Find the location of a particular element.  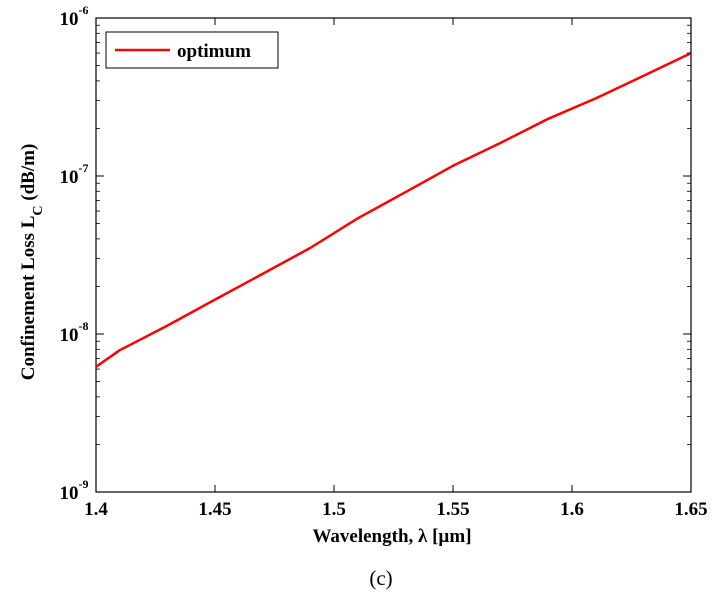

legend-label-optimum: optimum is located at coordinates (214, 51).